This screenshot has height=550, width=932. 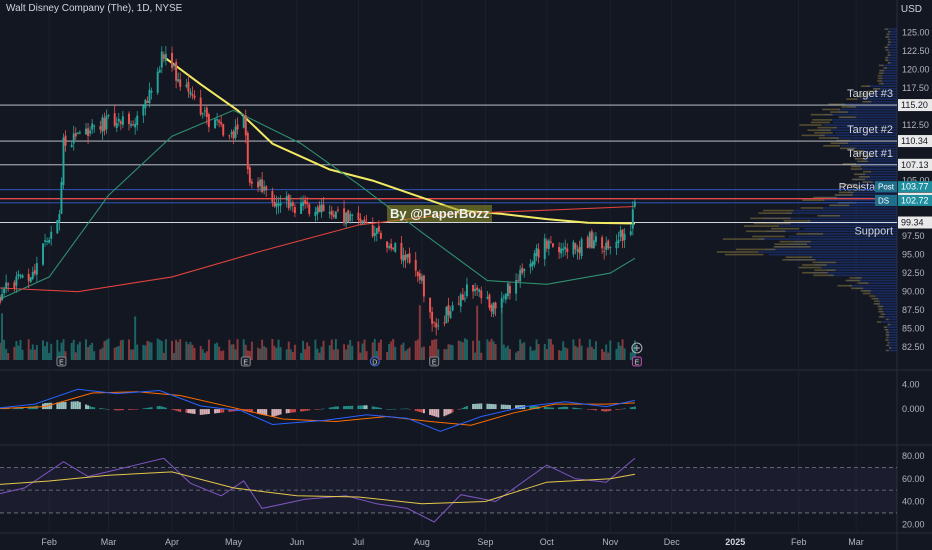 I want to click on time-axis-label: Aug, so click(x=422, y=542).